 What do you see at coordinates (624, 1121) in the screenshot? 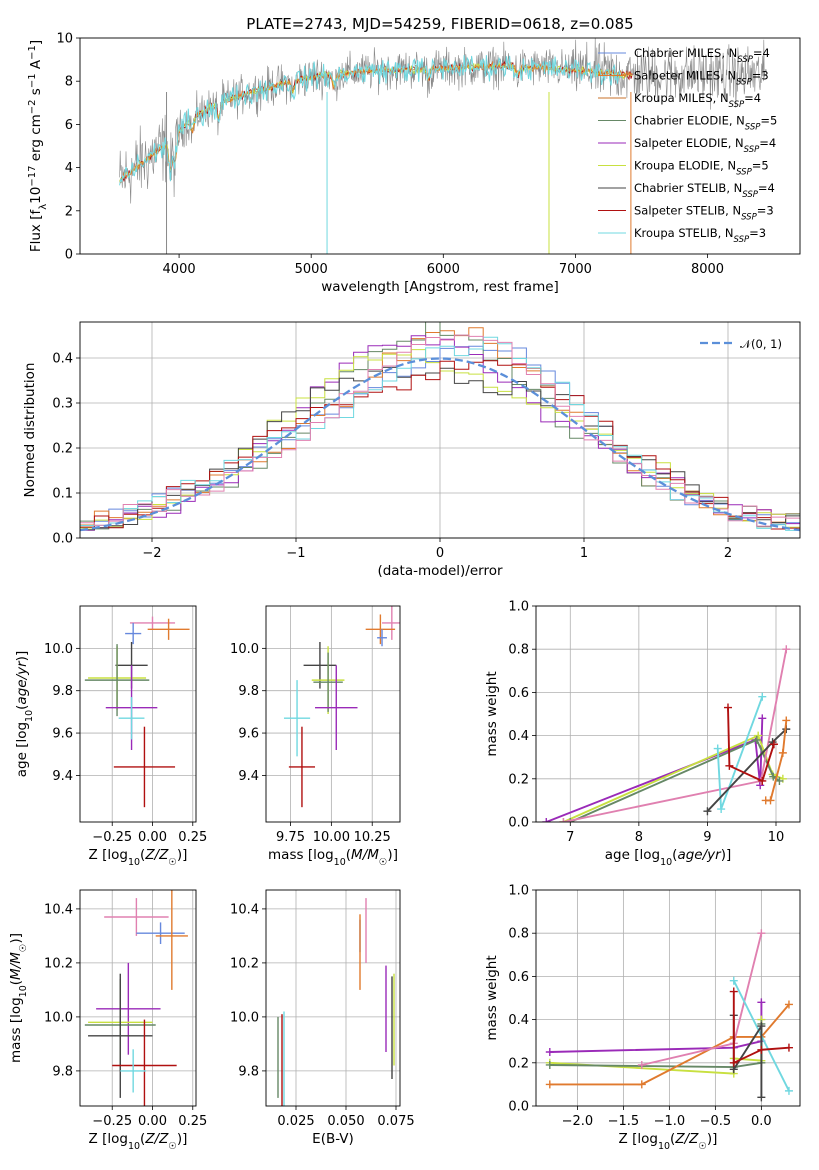
I see `x-tick-label: −1.5` at bounding box center [624, 1121].